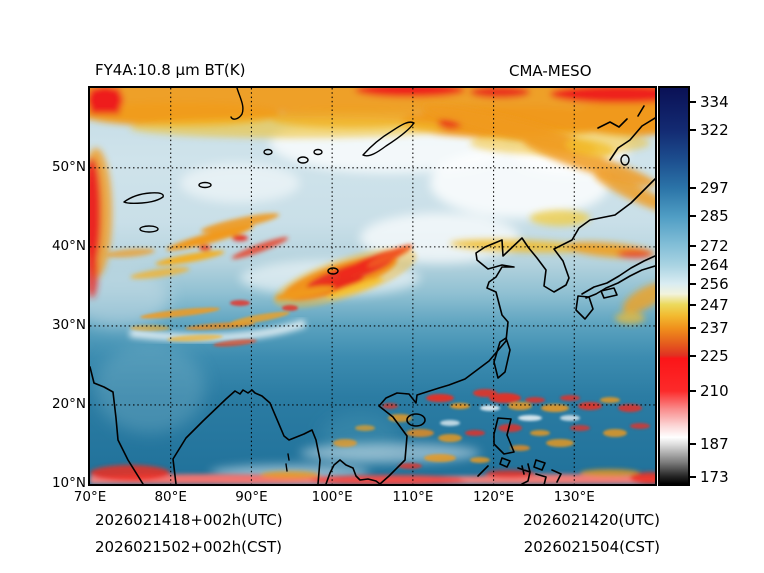  I want to click on colorbar-gradient, so click(674, 286).